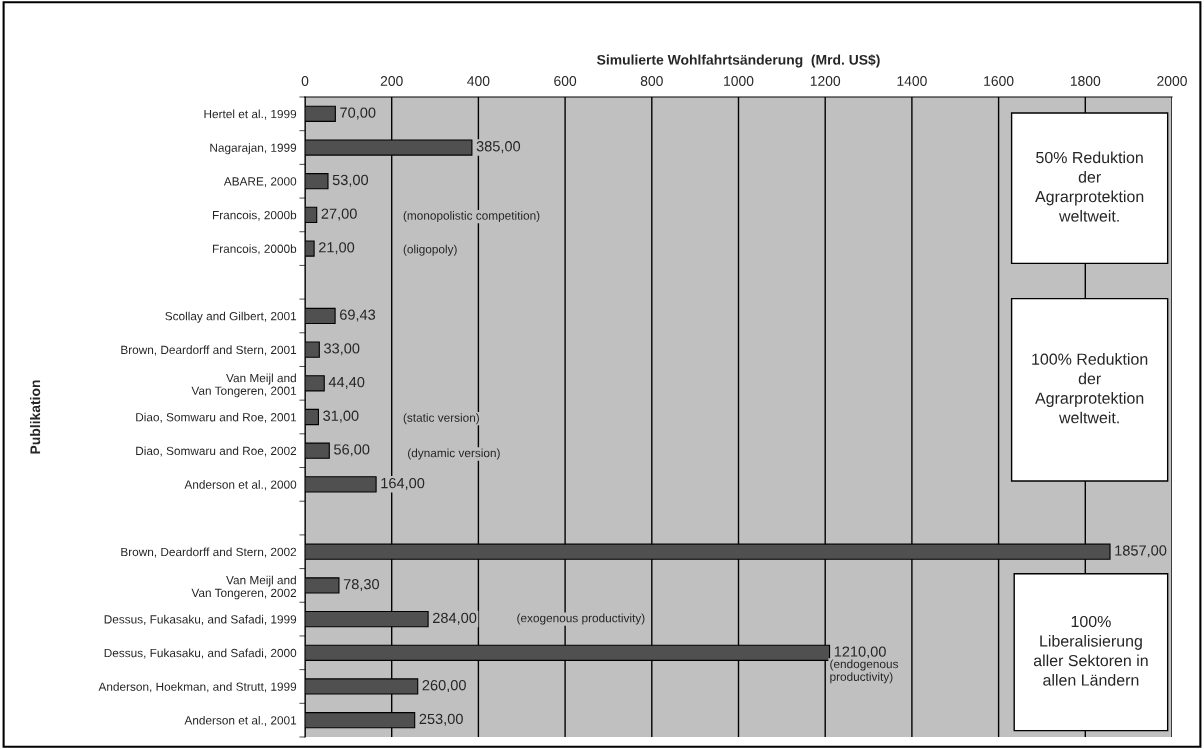  What do you see at coordinates (391, 81) in the screenshot?
I see `x-tick-label: 200` at bounding box center [391, 81].